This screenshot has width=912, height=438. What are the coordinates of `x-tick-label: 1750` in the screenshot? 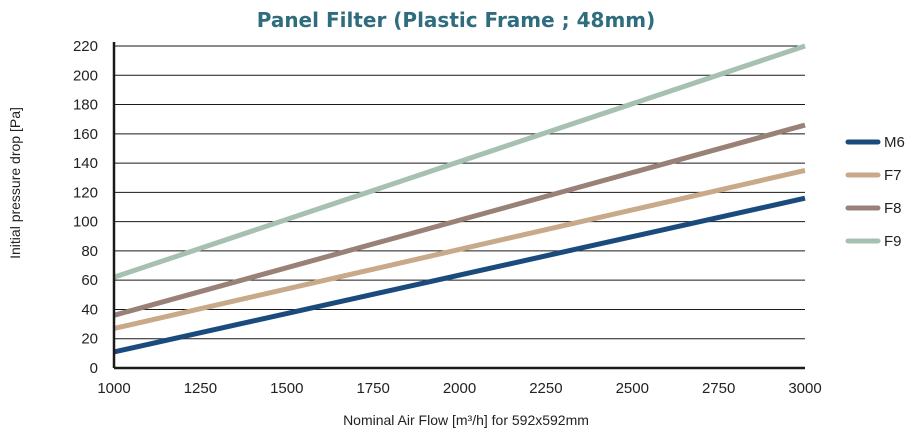 It's located at (372, 388).